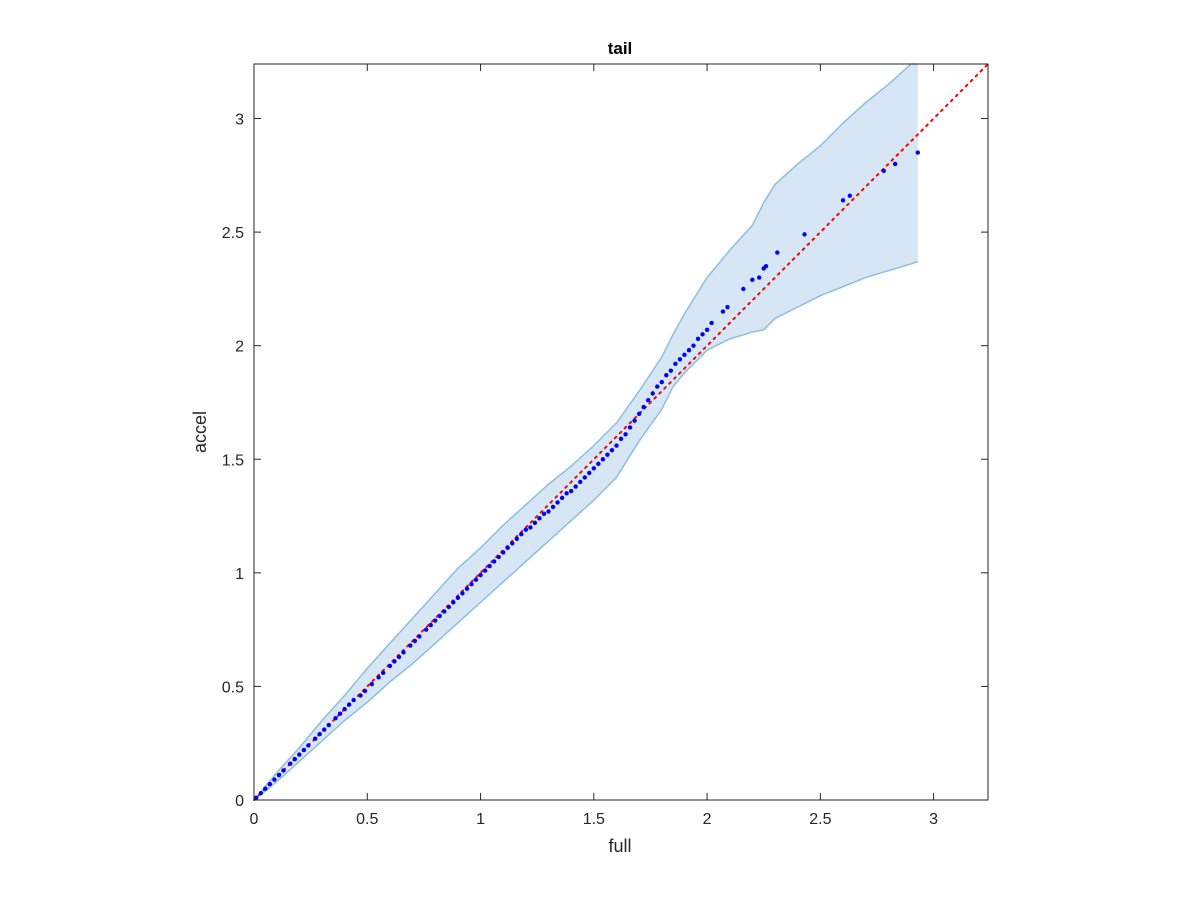 Image resolution: width=1200 pixels, height=905 pixels. Describe the element at coordinates (233, 460) in the screenshot. I see `y-tick-label: 1.5` at that location.